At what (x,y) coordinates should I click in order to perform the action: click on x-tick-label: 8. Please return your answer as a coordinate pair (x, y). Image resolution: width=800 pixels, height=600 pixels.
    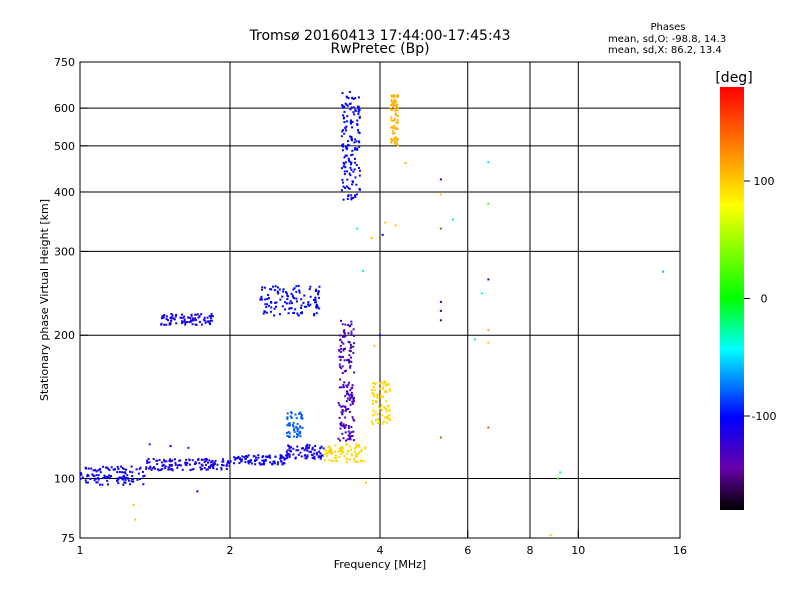
    Looking at the image, I should click on (530, 550).